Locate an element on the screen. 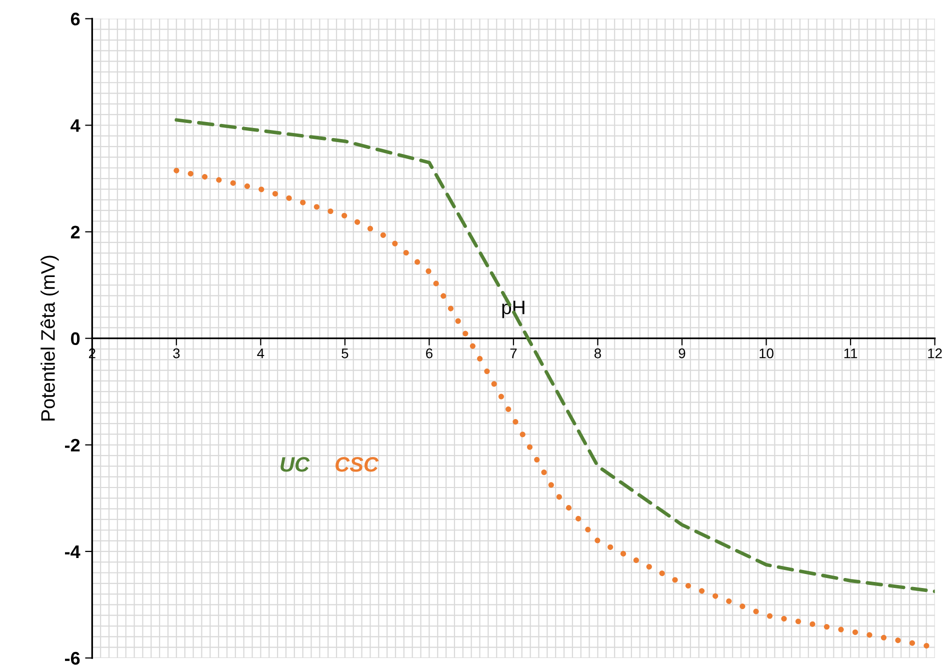 This screenshot has width=950, height=668. x-tick-label: 9 is located at coordinates (682, 353).